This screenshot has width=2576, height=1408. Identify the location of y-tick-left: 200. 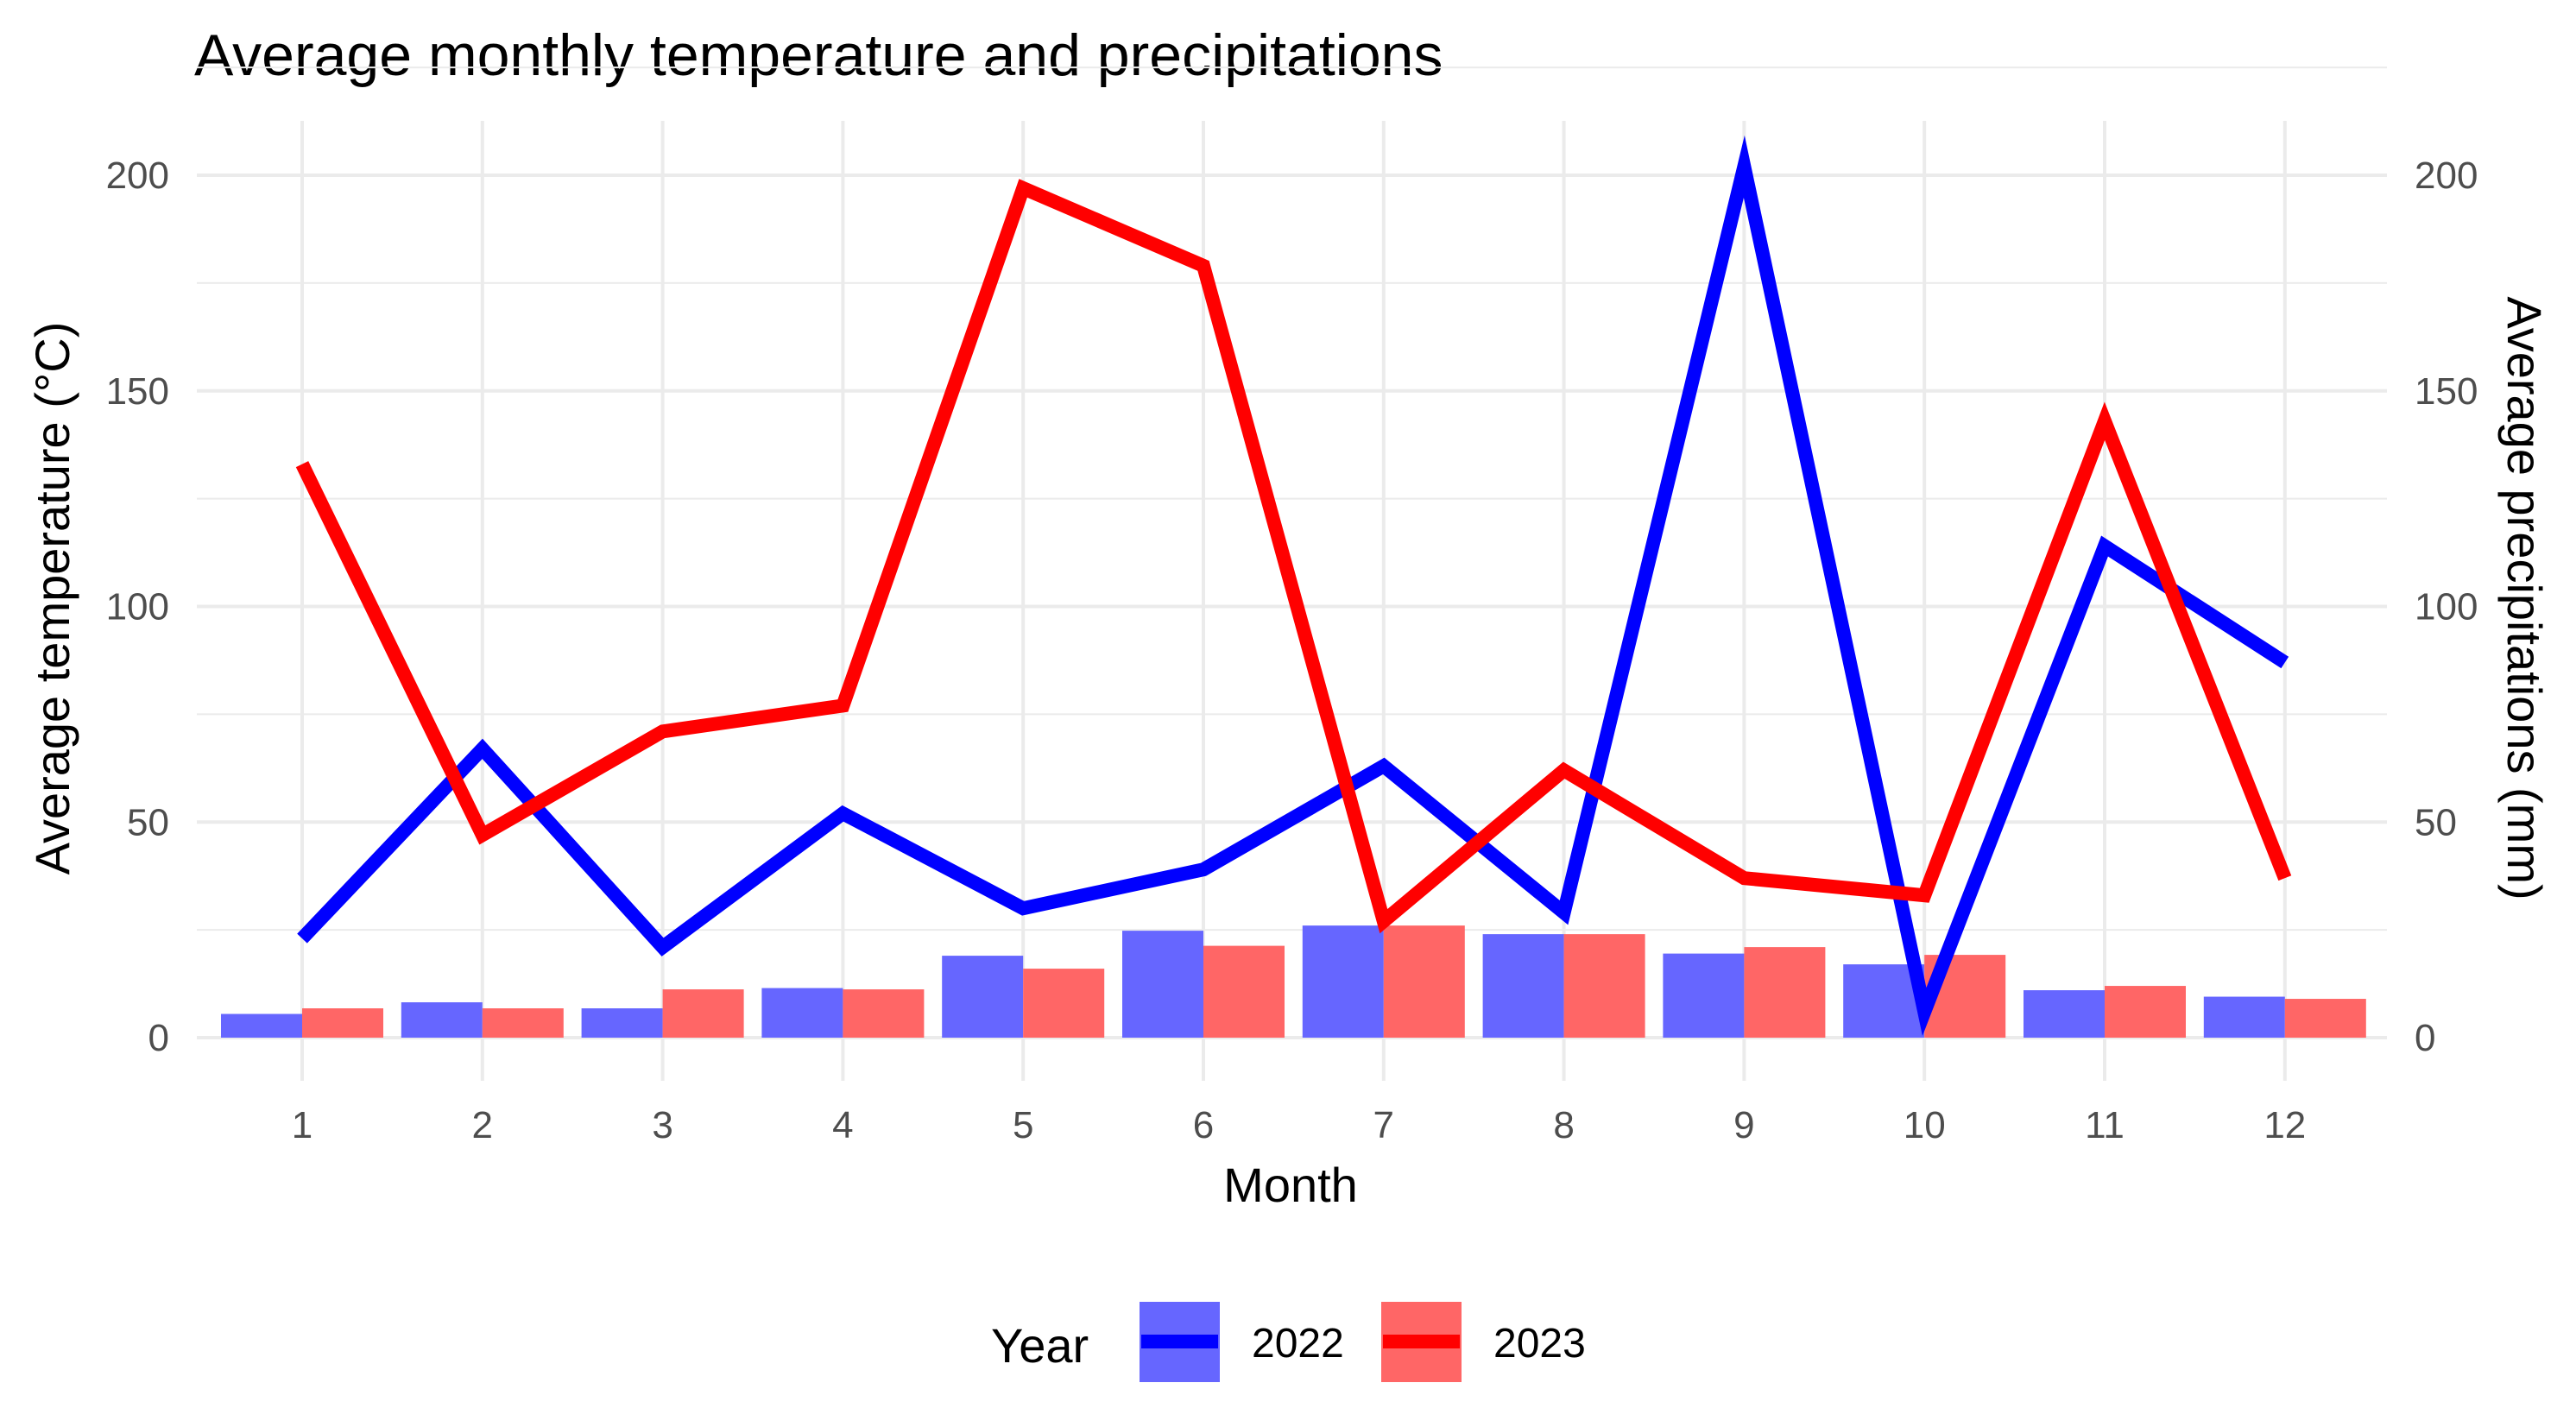
(137, 176).